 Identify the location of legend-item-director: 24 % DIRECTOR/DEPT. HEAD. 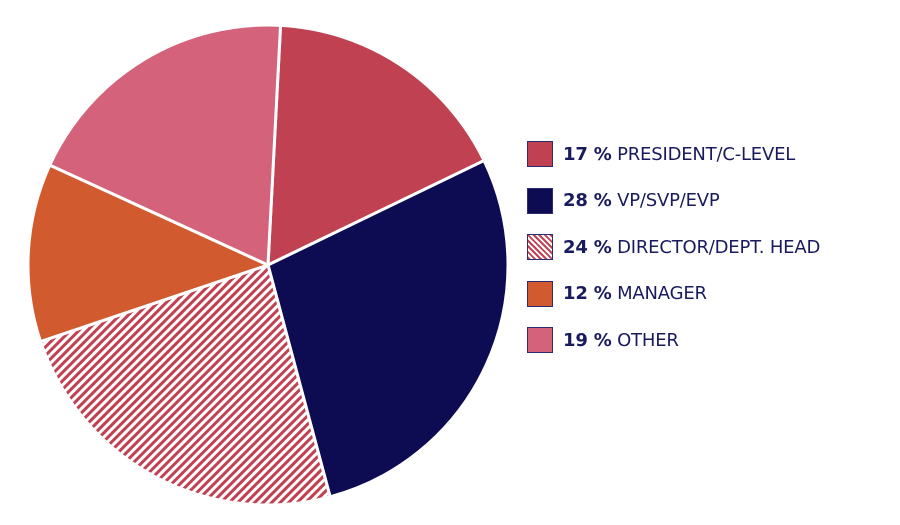
(673, 247).